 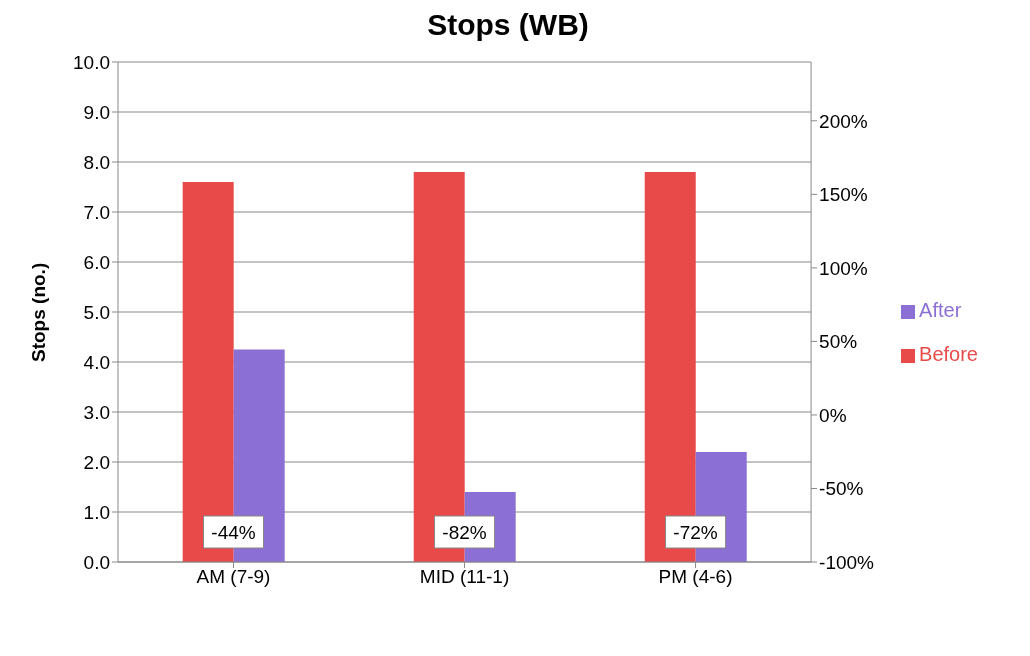 I want to click on y-axis-title: Stops (no.), so click(x=38, y=312).